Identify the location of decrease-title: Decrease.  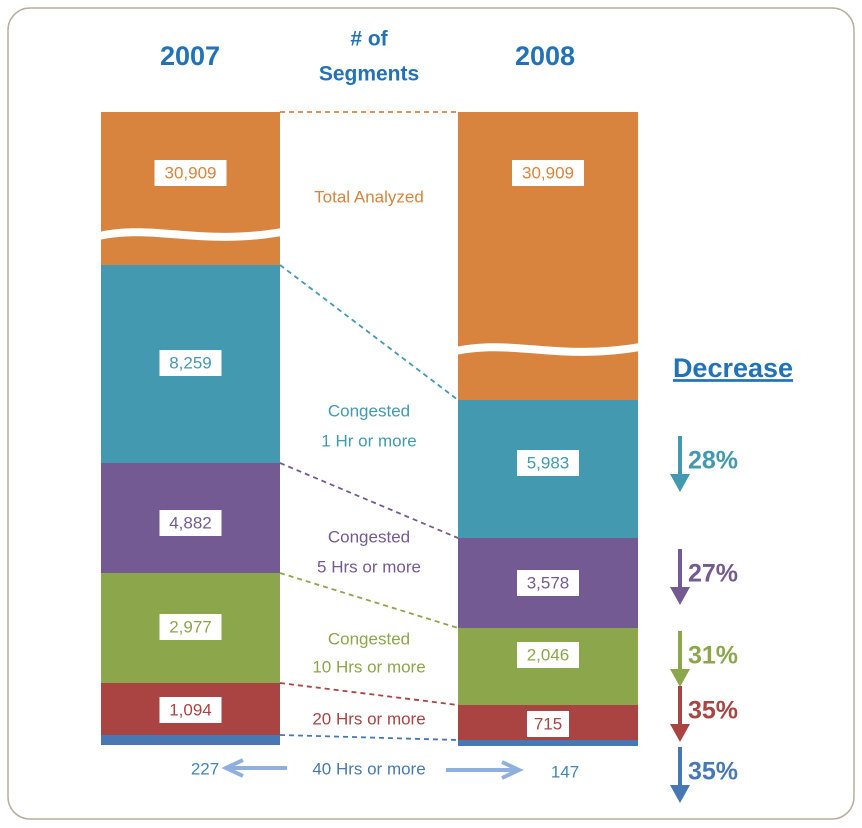
(733, 368).